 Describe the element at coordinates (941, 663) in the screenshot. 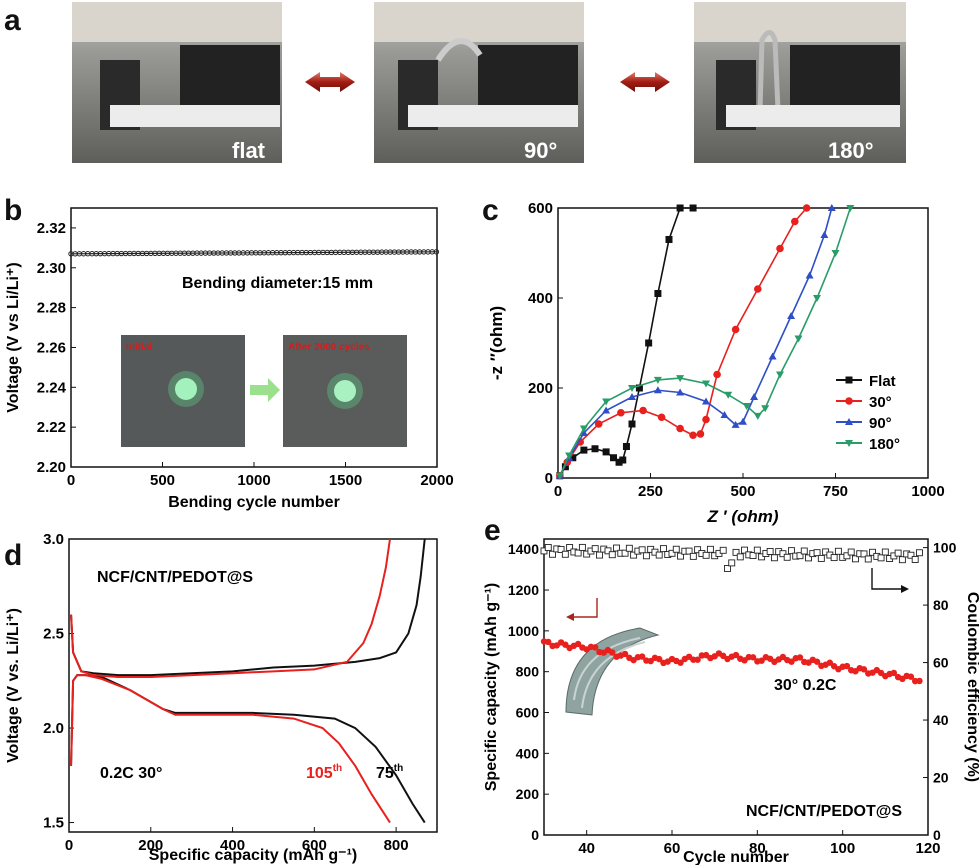

I see `y2-tick-label: 60` at that location.